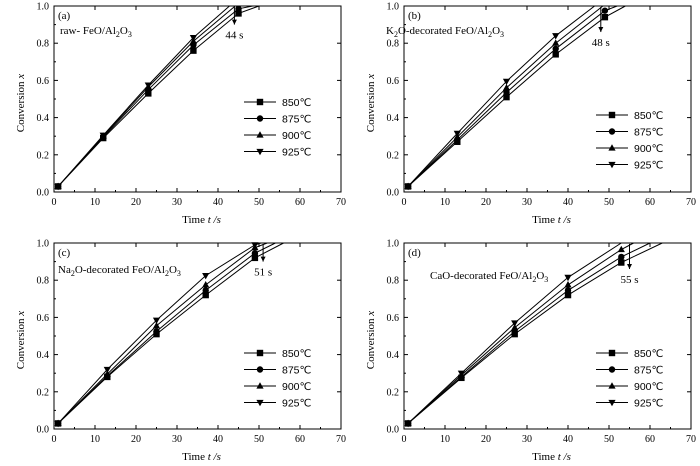 The image size is (700, 466). What do you see at coordinates (393, 281) in the screenshot?
I see `y-tick-label: 0.8` at bounding box center [393, 281].